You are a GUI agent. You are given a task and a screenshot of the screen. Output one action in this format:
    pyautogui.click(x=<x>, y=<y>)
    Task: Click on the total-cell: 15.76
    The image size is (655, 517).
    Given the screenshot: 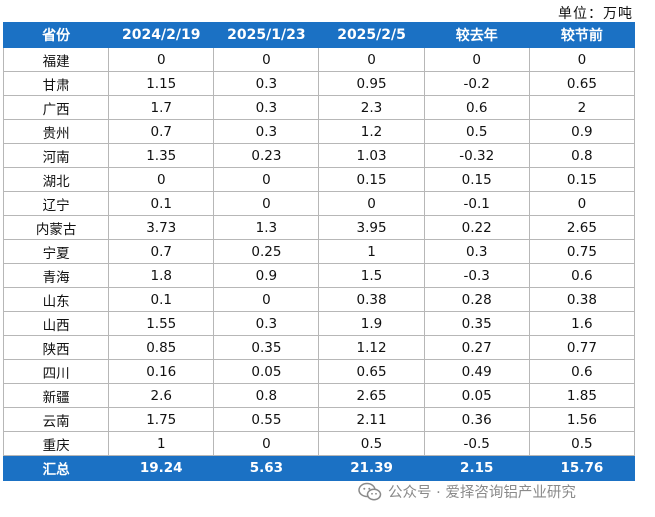 What is the action you would take?
    pyautogui.click(x=582, y=468)
    